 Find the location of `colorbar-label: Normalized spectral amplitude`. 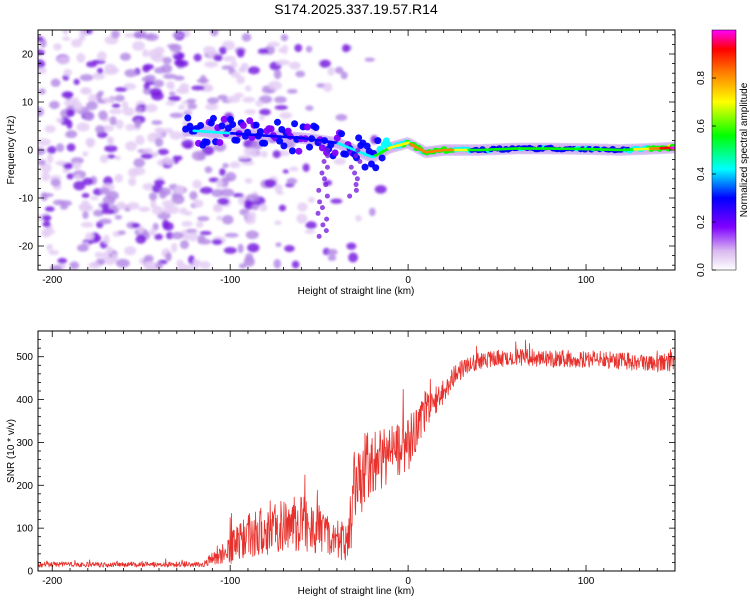

colorbar-label: Normalized spectral amplitude is located at coordinates (744, 149).